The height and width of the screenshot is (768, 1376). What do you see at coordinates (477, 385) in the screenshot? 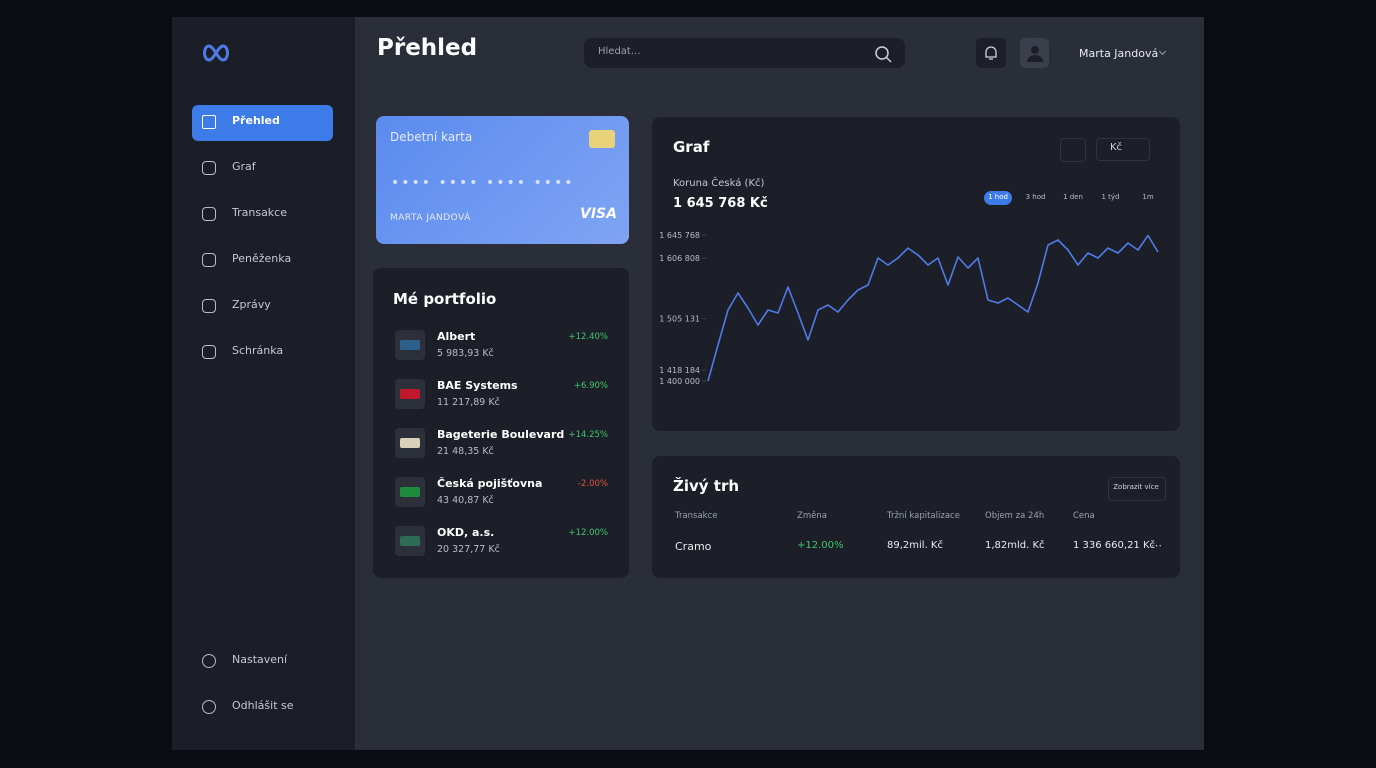
I see `stock-name: BAE Systems` at bounding box center [477, 385].